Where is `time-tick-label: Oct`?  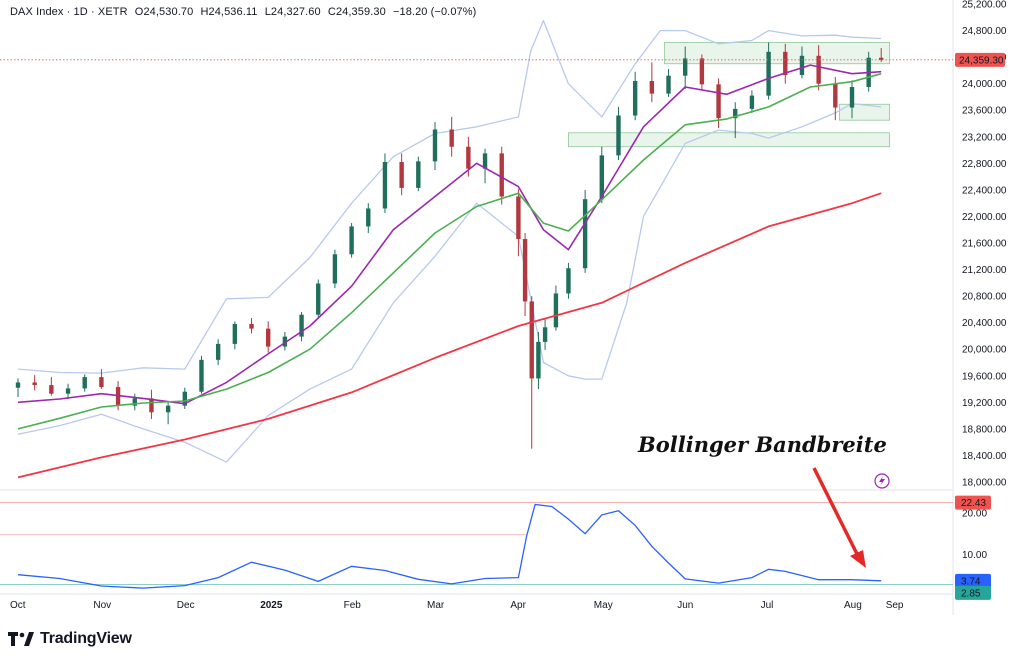 time-tick-label: Oct is located at coordinates (18, 605).